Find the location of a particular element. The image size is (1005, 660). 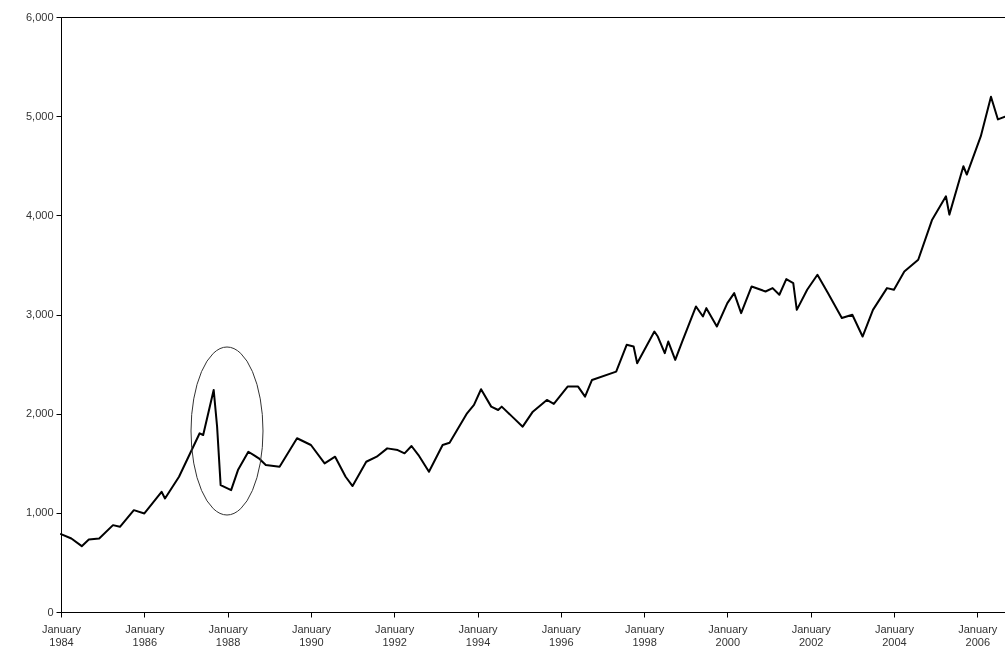

x-tick-label: January 1992 is located at coordinates (395, 635).